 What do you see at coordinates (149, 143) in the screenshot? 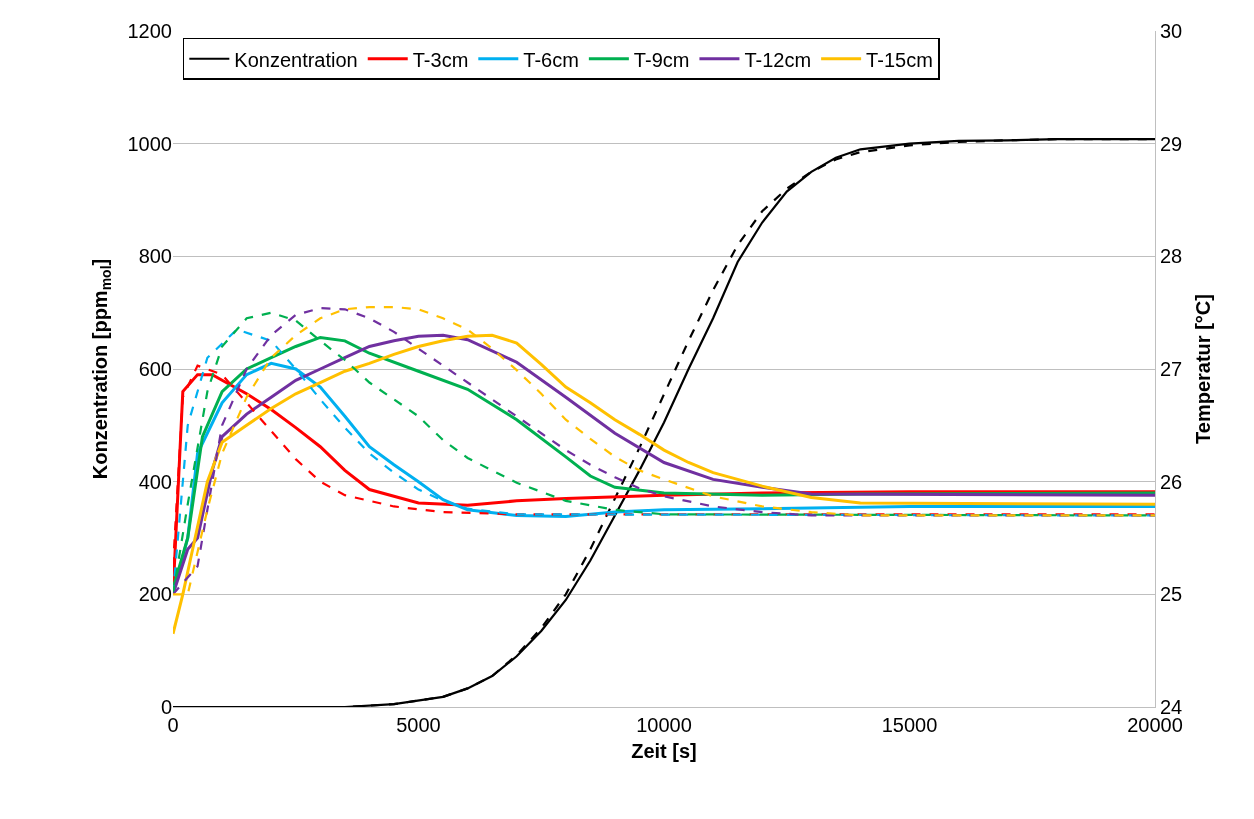
I see `y-tick-label: 1000` at bounding box center [149, 143].